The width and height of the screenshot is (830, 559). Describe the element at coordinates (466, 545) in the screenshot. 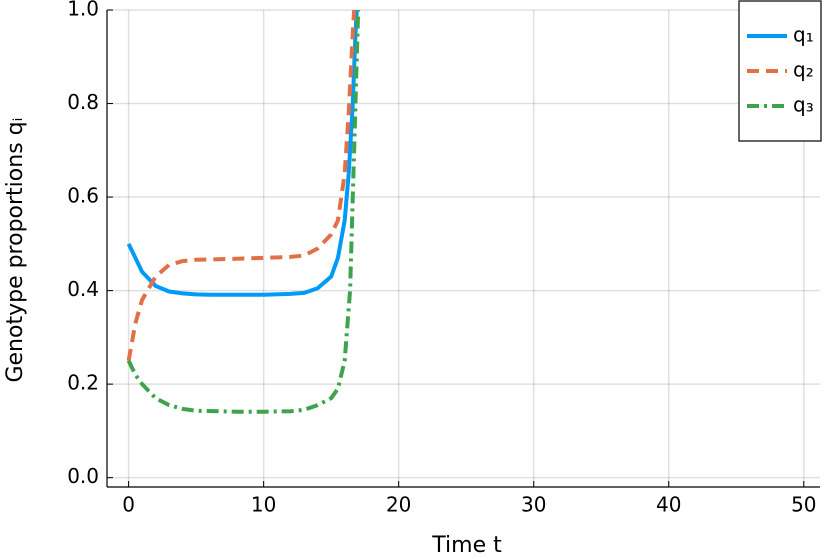

I see `x-axis-label: Time t` at that location.